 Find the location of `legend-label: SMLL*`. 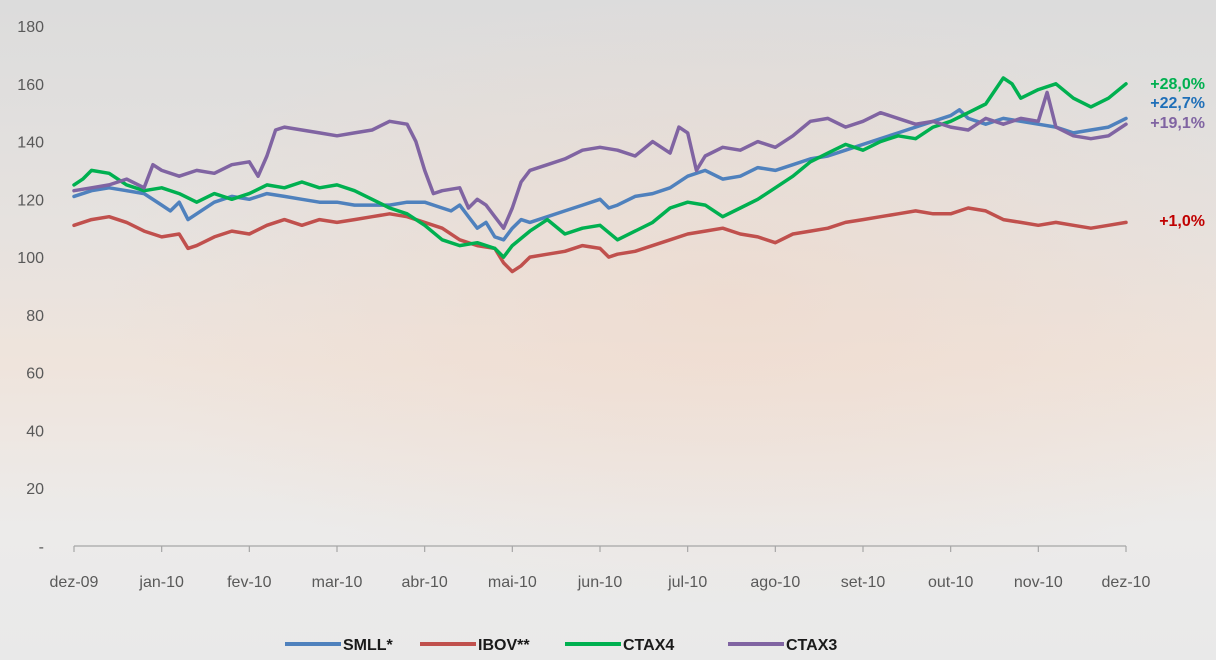

legend-label: SMLL* is located at coordinates (368, 645).